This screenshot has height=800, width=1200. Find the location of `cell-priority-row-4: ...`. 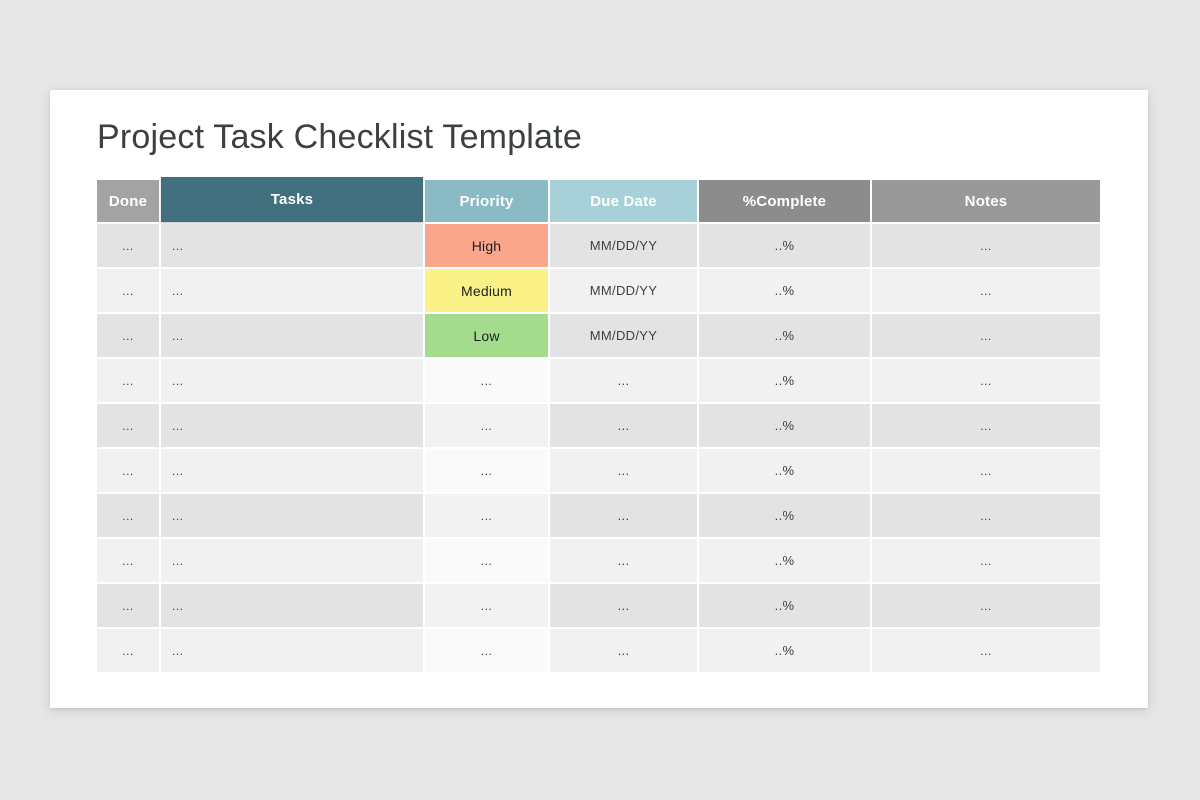

cell-priority-row-4: ... is located at coordinates (486, 380).